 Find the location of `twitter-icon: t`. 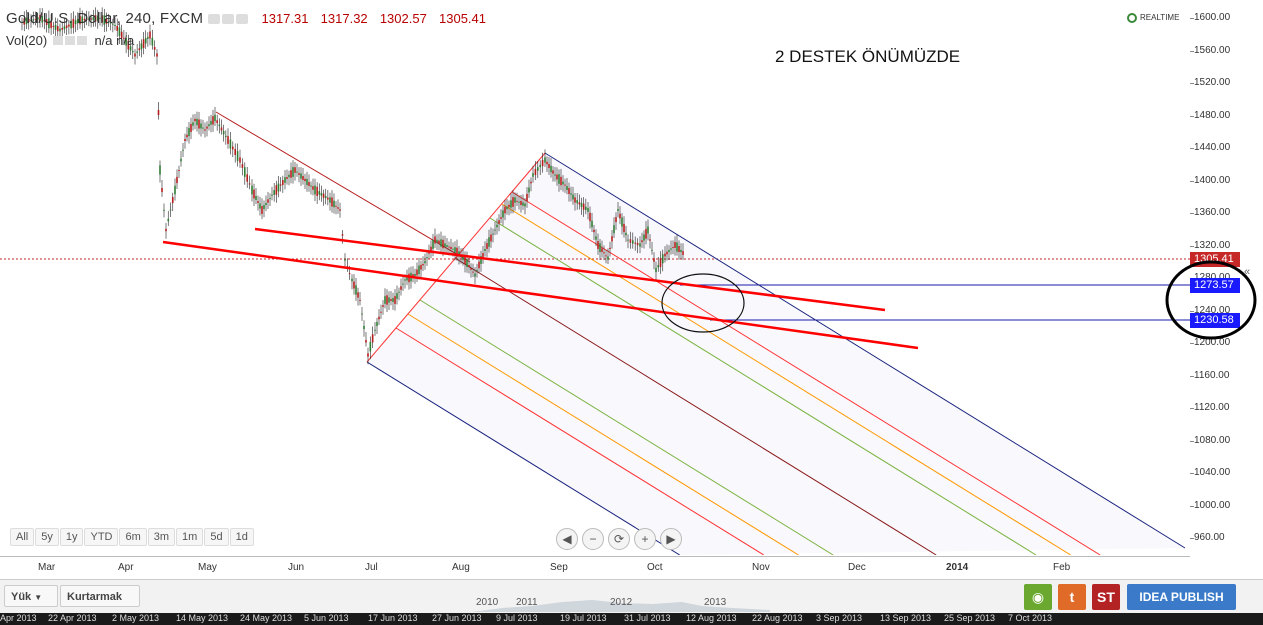

twitter-icon: t is located at coordinates (1072, 597).